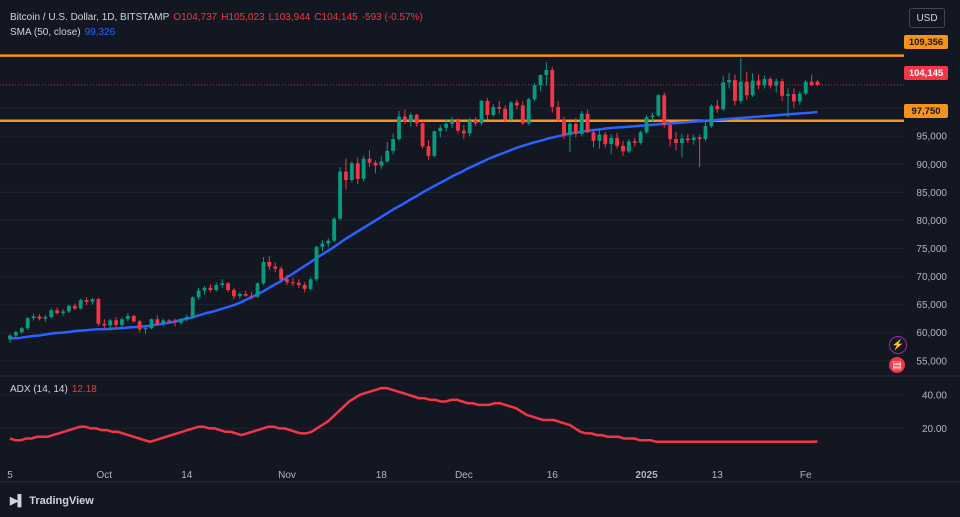  Describe the element at coordinates (927, 18) in the screenshot. I see `currency-button: USD` at that location.